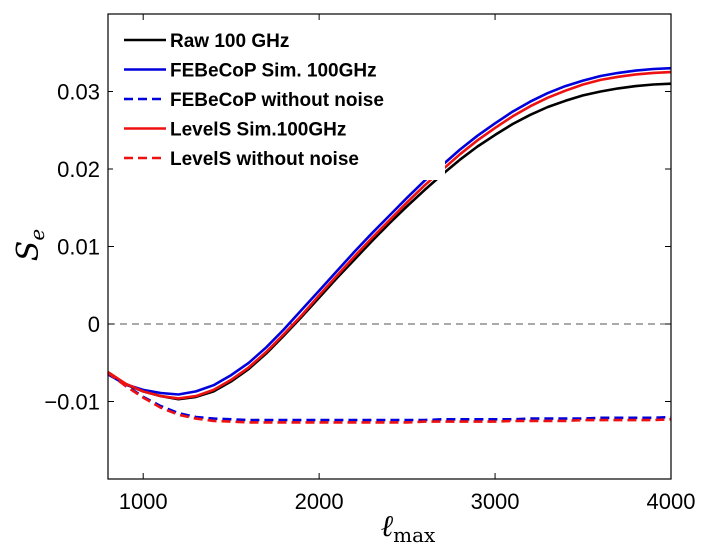 This screenshot has height=545, width=706. I want to click on x-axis-label: ℓmax, so click(408, 527).